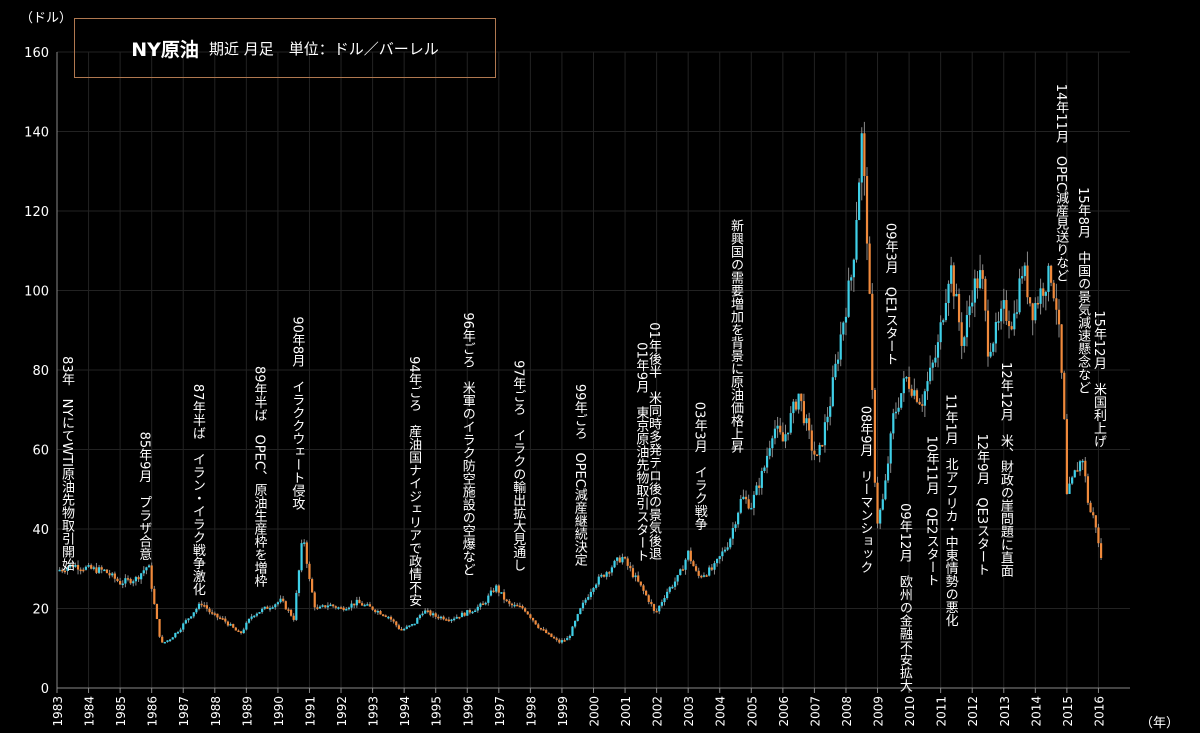 This screenshot has width=1200, height=733. Describe the element at coordinates (414, 481) in the screenshot. I see `annotation: 94年ごろ 産油国ナイジェリアで政情不安` at that location.